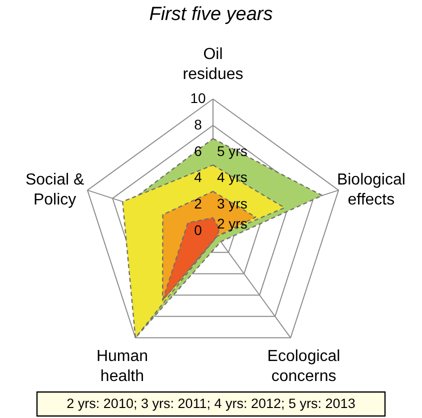  I want to click on series-label: 3 yrs, so click(232, 204).